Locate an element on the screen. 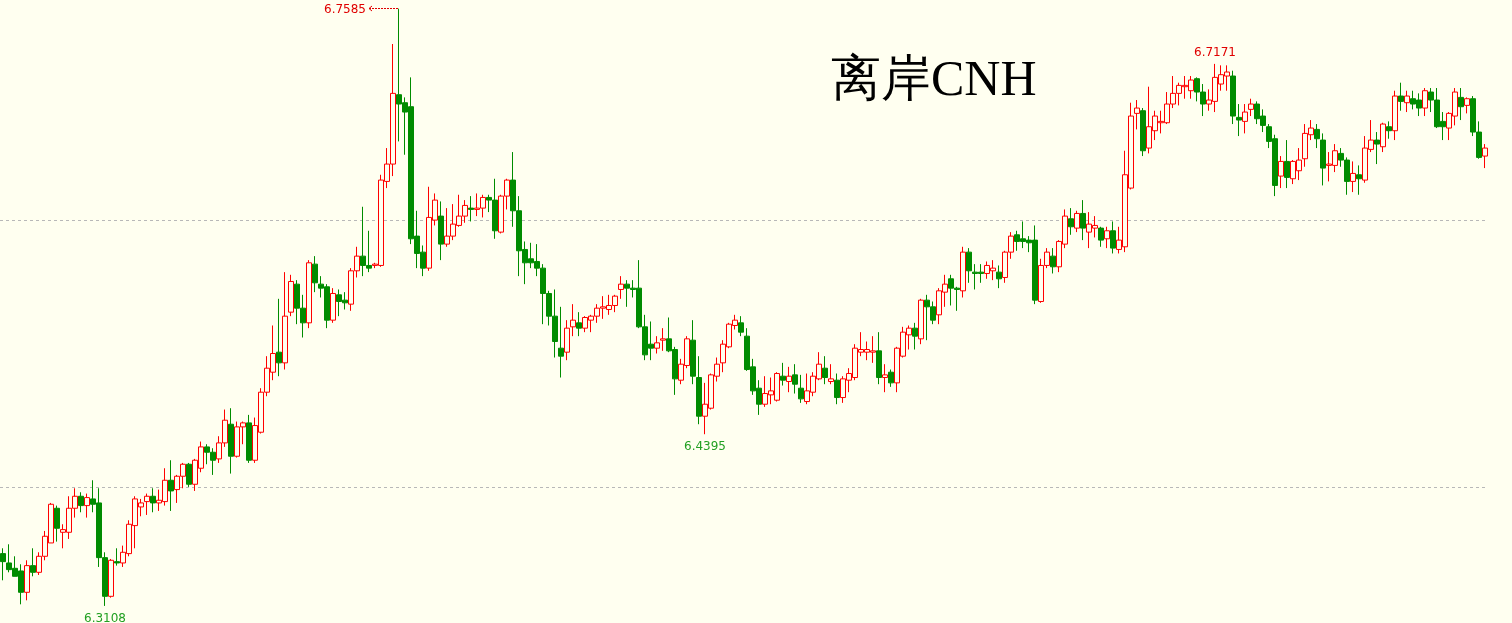 The height and width of the screenshot is (623, 1512). annotation: 6.3108 is located at coordinates (105, 616).